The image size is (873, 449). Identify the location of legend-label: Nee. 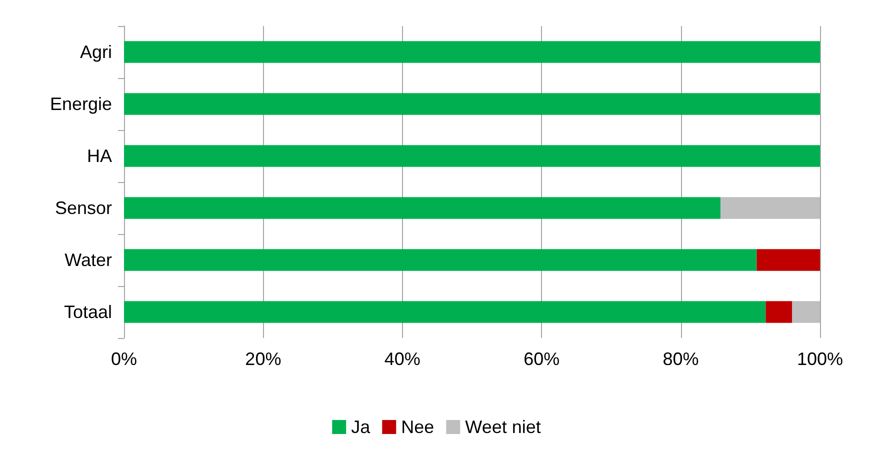
(417, 427).